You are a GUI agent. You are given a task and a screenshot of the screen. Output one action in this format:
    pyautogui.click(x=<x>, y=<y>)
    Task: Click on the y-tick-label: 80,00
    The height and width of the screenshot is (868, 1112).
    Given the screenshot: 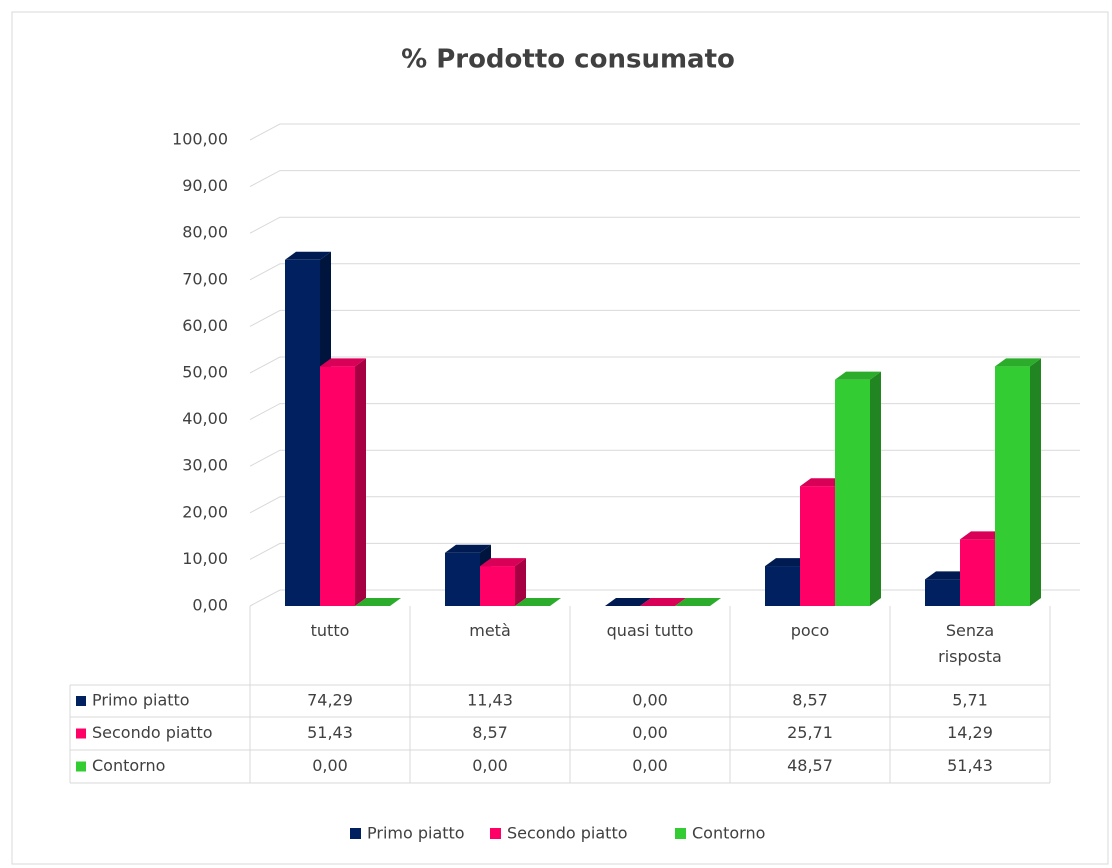 What is the action you would take?
    pyautogui.click(x=205, y=232)
    